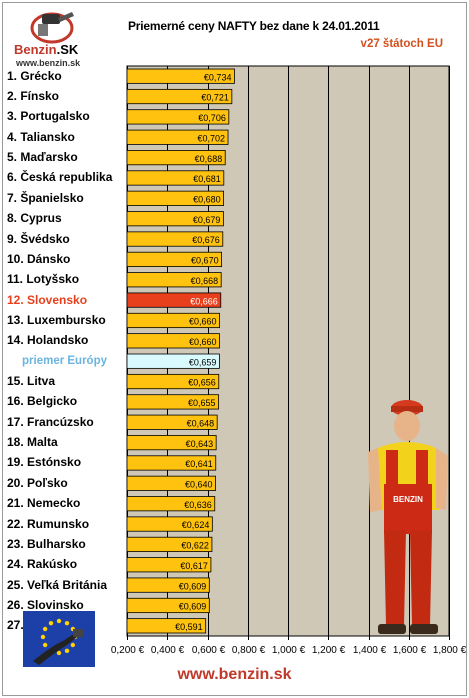 The image size is (469, 698). What do you see at coordinates (205, 281) in the screenshot?
I see `bar-value-label: €0,668` at bounding box center [205, 281].